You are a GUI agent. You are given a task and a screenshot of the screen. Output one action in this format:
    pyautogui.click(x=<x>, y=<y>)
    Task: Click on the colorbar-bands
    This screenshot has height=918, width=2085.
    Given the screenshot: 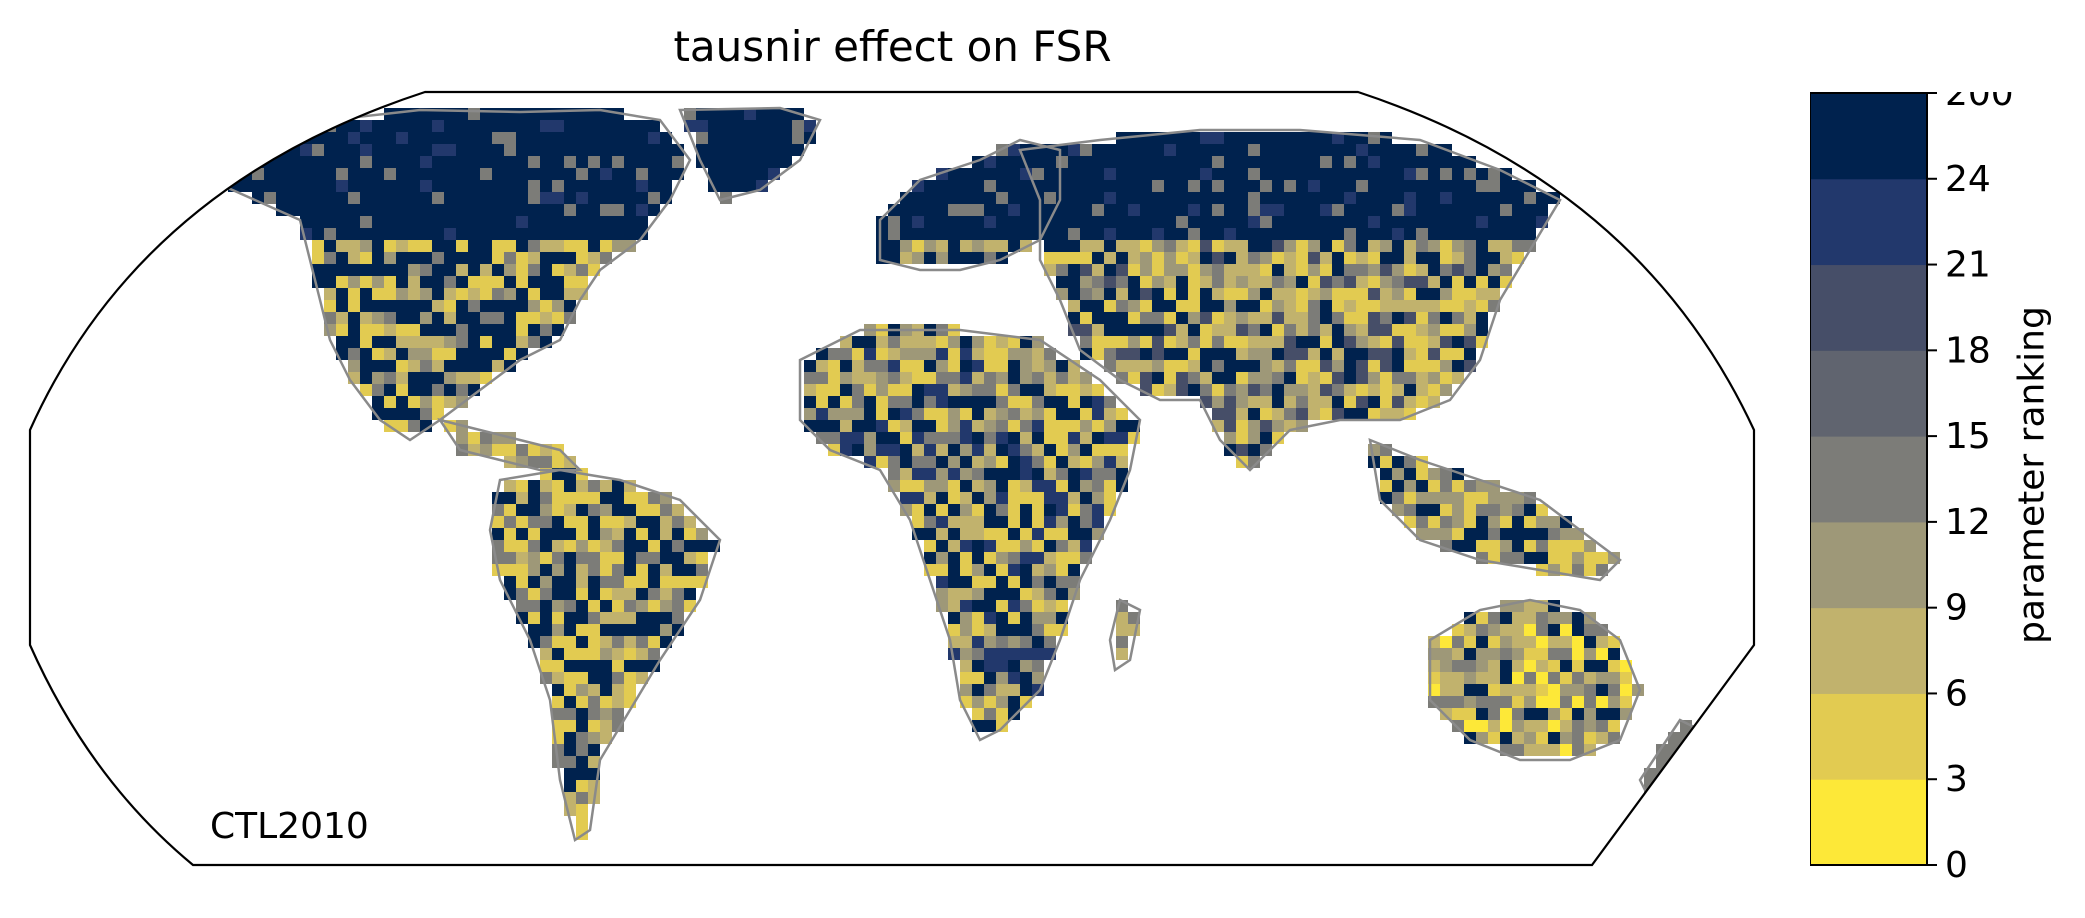 What is the action you would take?
    pyautogui.click(x=1868, y=479)
    